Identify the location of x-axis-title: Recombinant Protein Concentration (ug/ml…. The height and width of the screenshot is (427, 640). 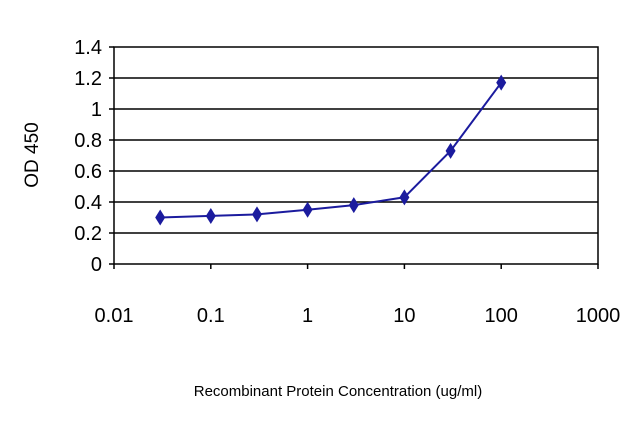
(338, 391).